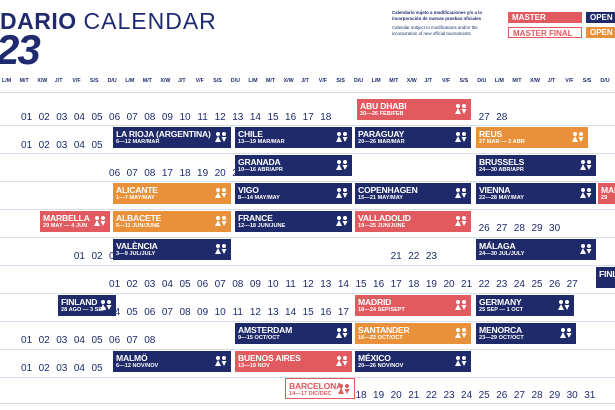  I want to click on event-dates: 20—26 NOV/NOV, so click(381, 366).